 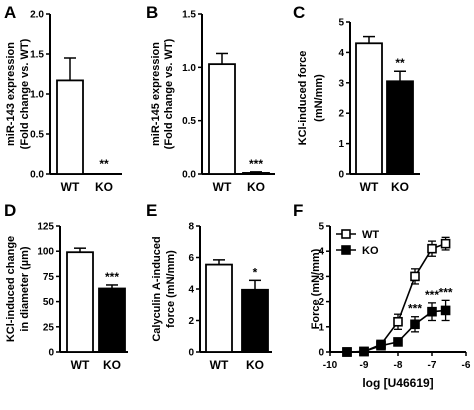 I want to click on y-tick-label: 25, so click(x=49, y=327).